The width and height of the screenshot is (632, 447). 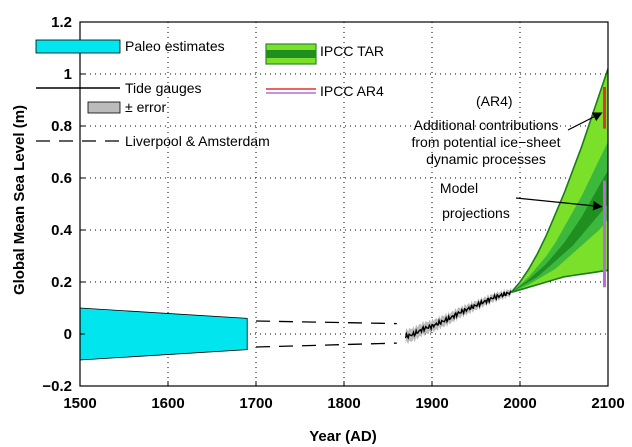 I want to click on legend-label-ar4: IPCC AR4, so click(x=352, y=91).